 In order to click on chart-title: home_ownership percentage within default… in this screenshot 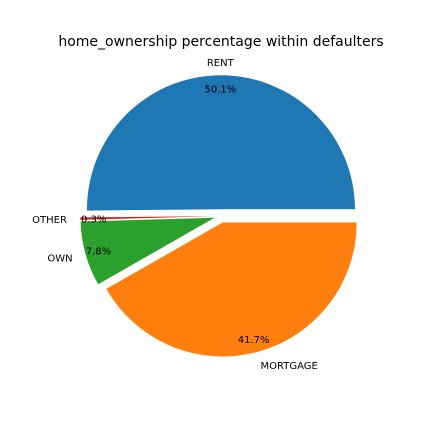, I will do `click(220, 42)`.